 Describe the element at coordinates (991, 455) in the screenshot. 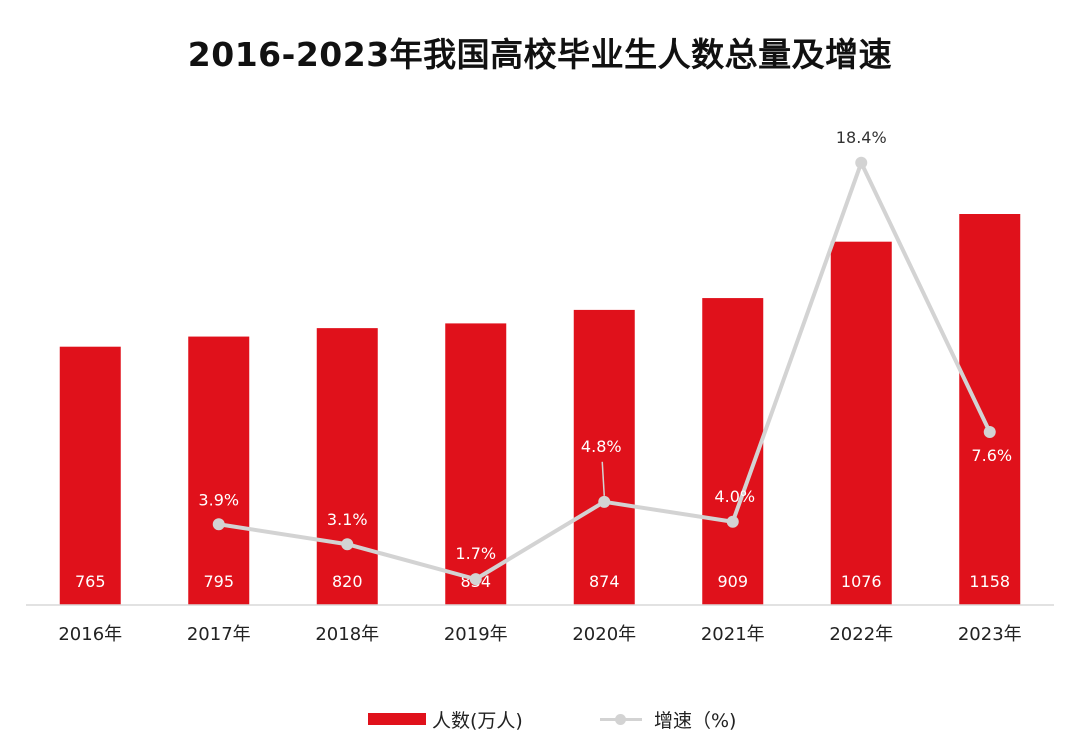

I see `growth-value-label: 7.6%` at that location.